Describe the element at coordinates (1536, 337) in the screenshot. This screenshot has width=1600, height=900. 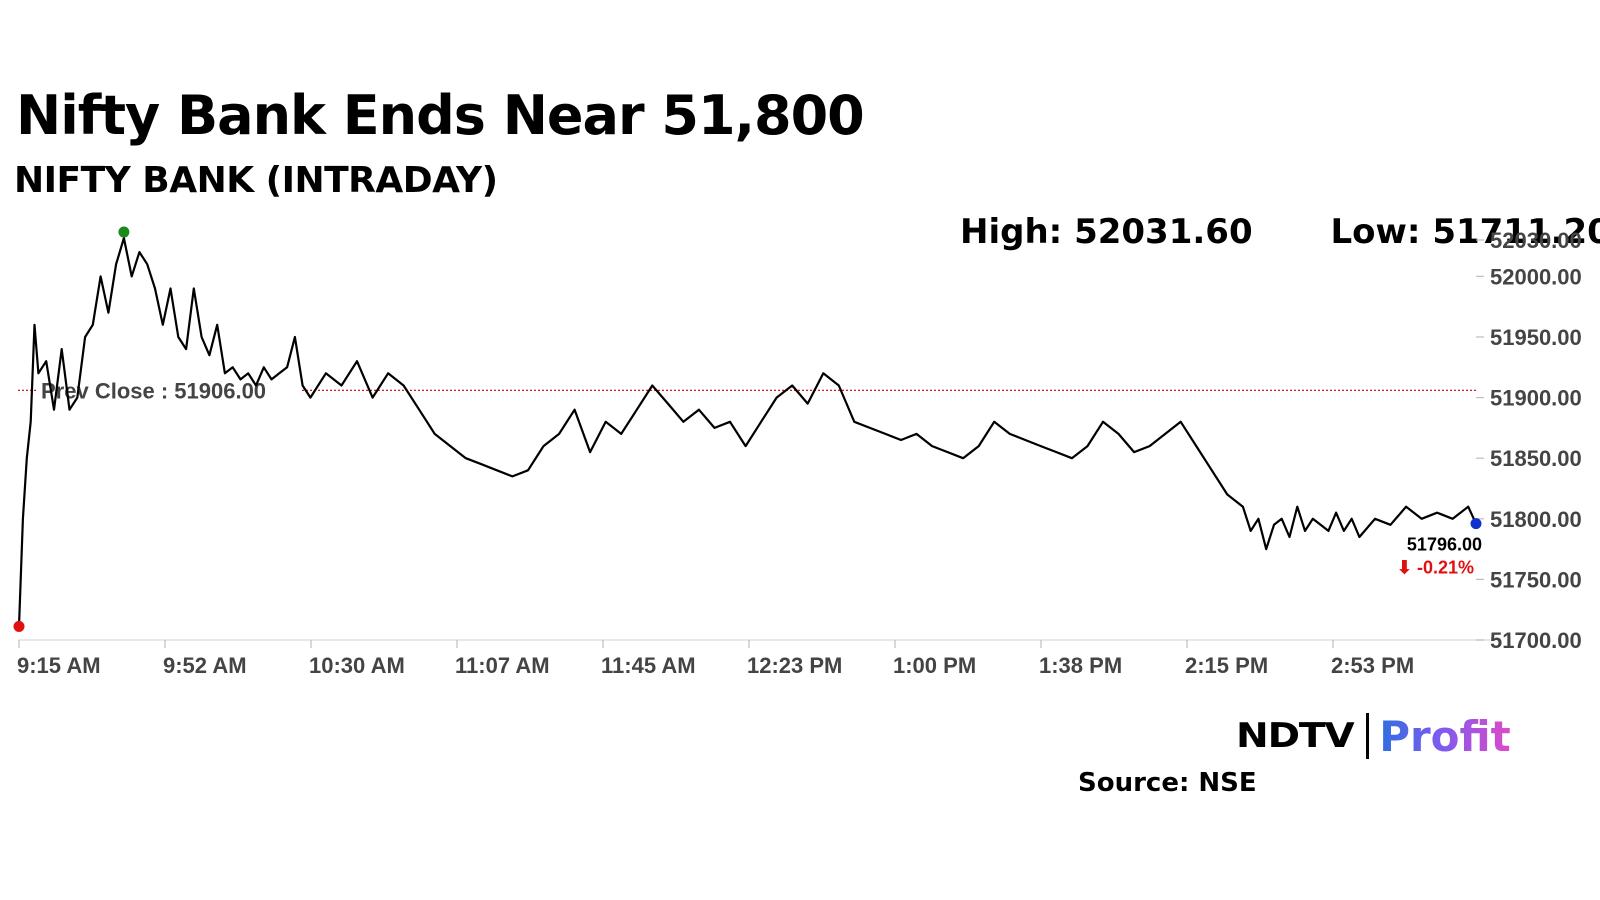
I see `y-tick-label: 51950.00` at that location.